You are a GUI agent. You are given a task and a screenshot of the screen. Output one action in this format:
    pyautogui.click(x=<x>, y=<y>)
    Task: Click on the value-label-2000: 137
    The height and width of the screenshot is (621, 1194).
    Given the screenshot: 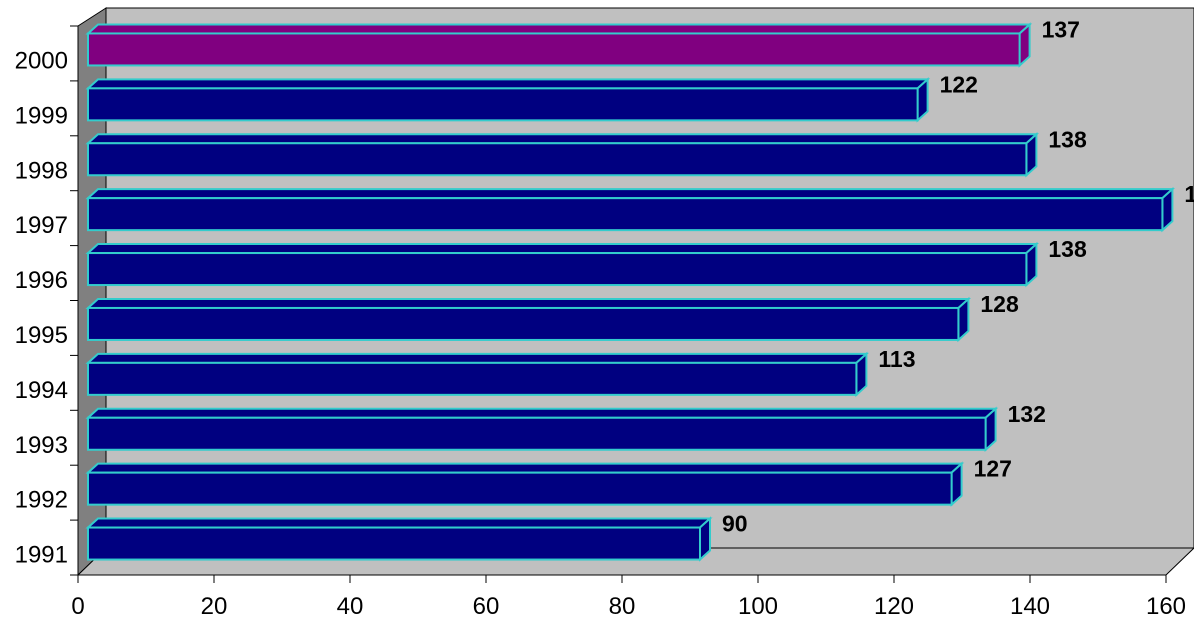 What is the action you would take?
    pyautogui.click(x=1061, y=29)
    